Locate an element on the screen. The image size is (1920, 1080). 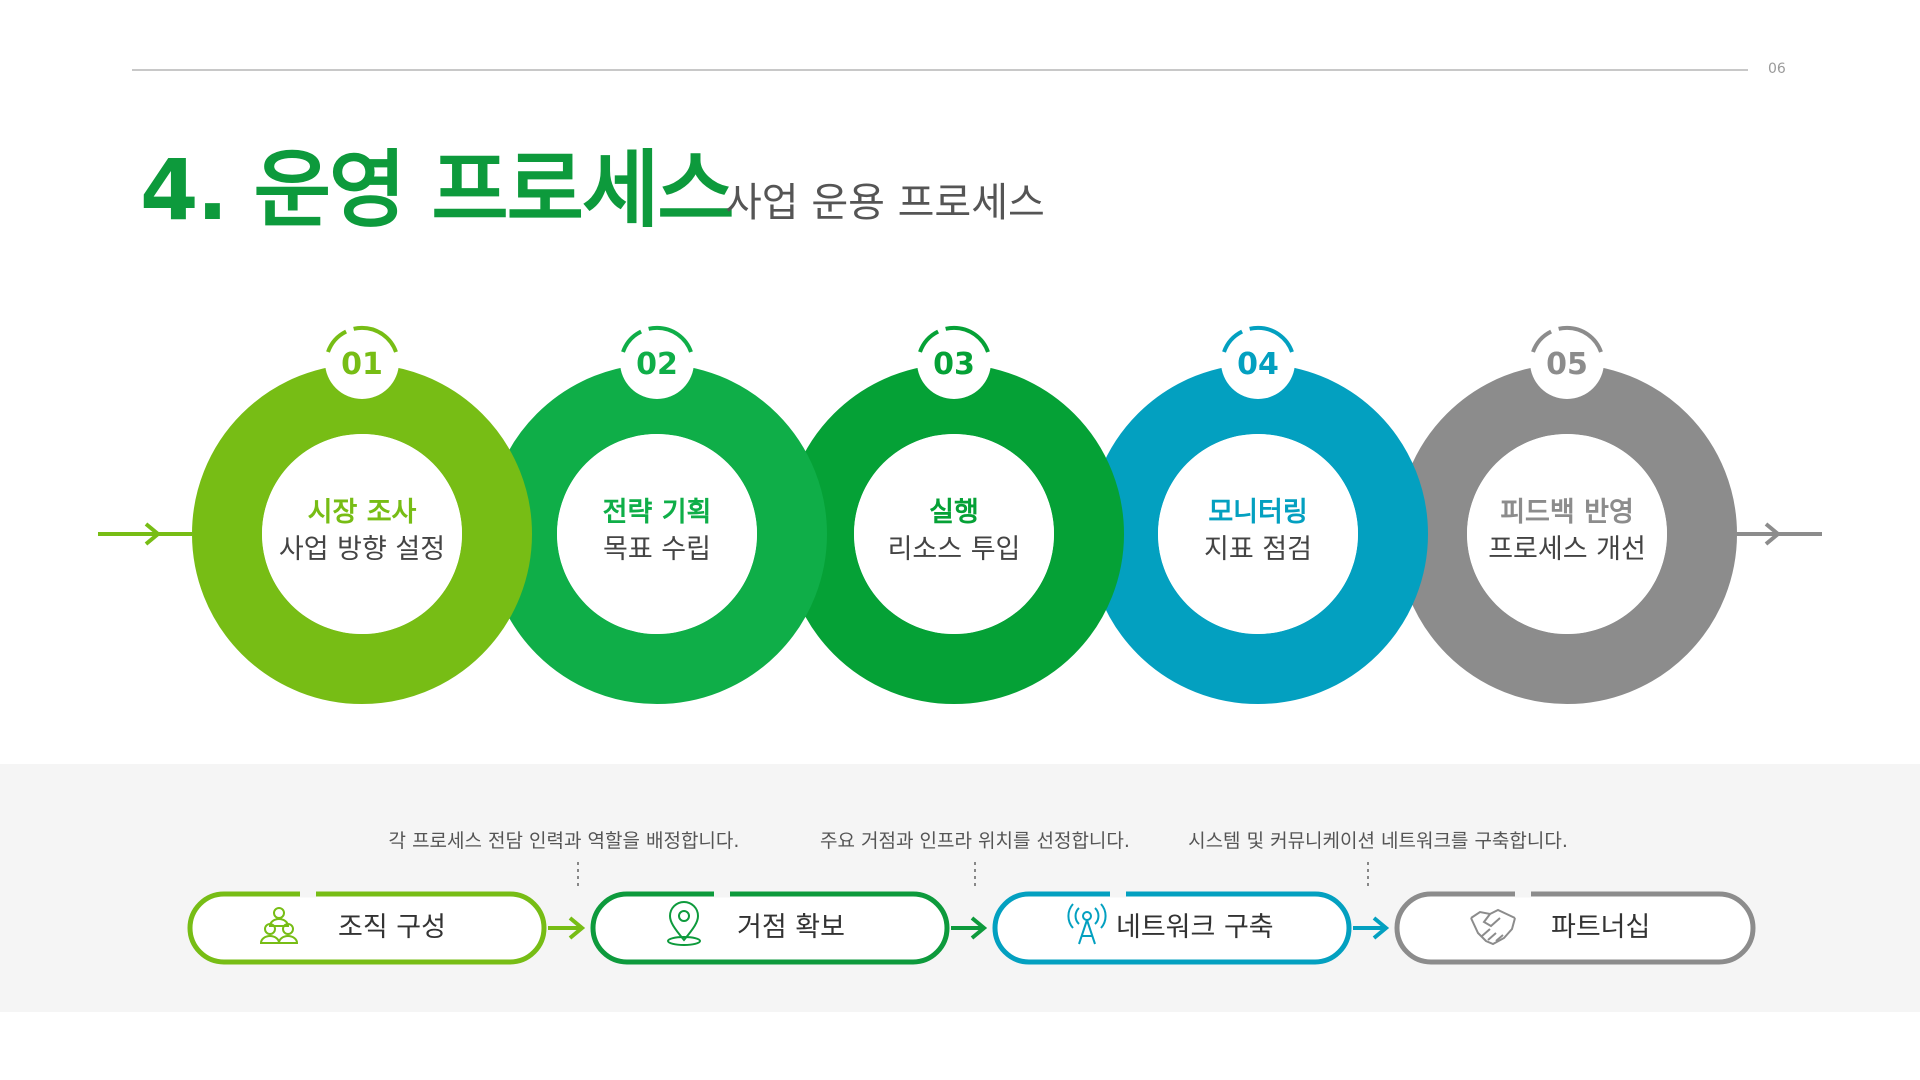
step-title: 시장 조사 is located at coordinates (362, 512).